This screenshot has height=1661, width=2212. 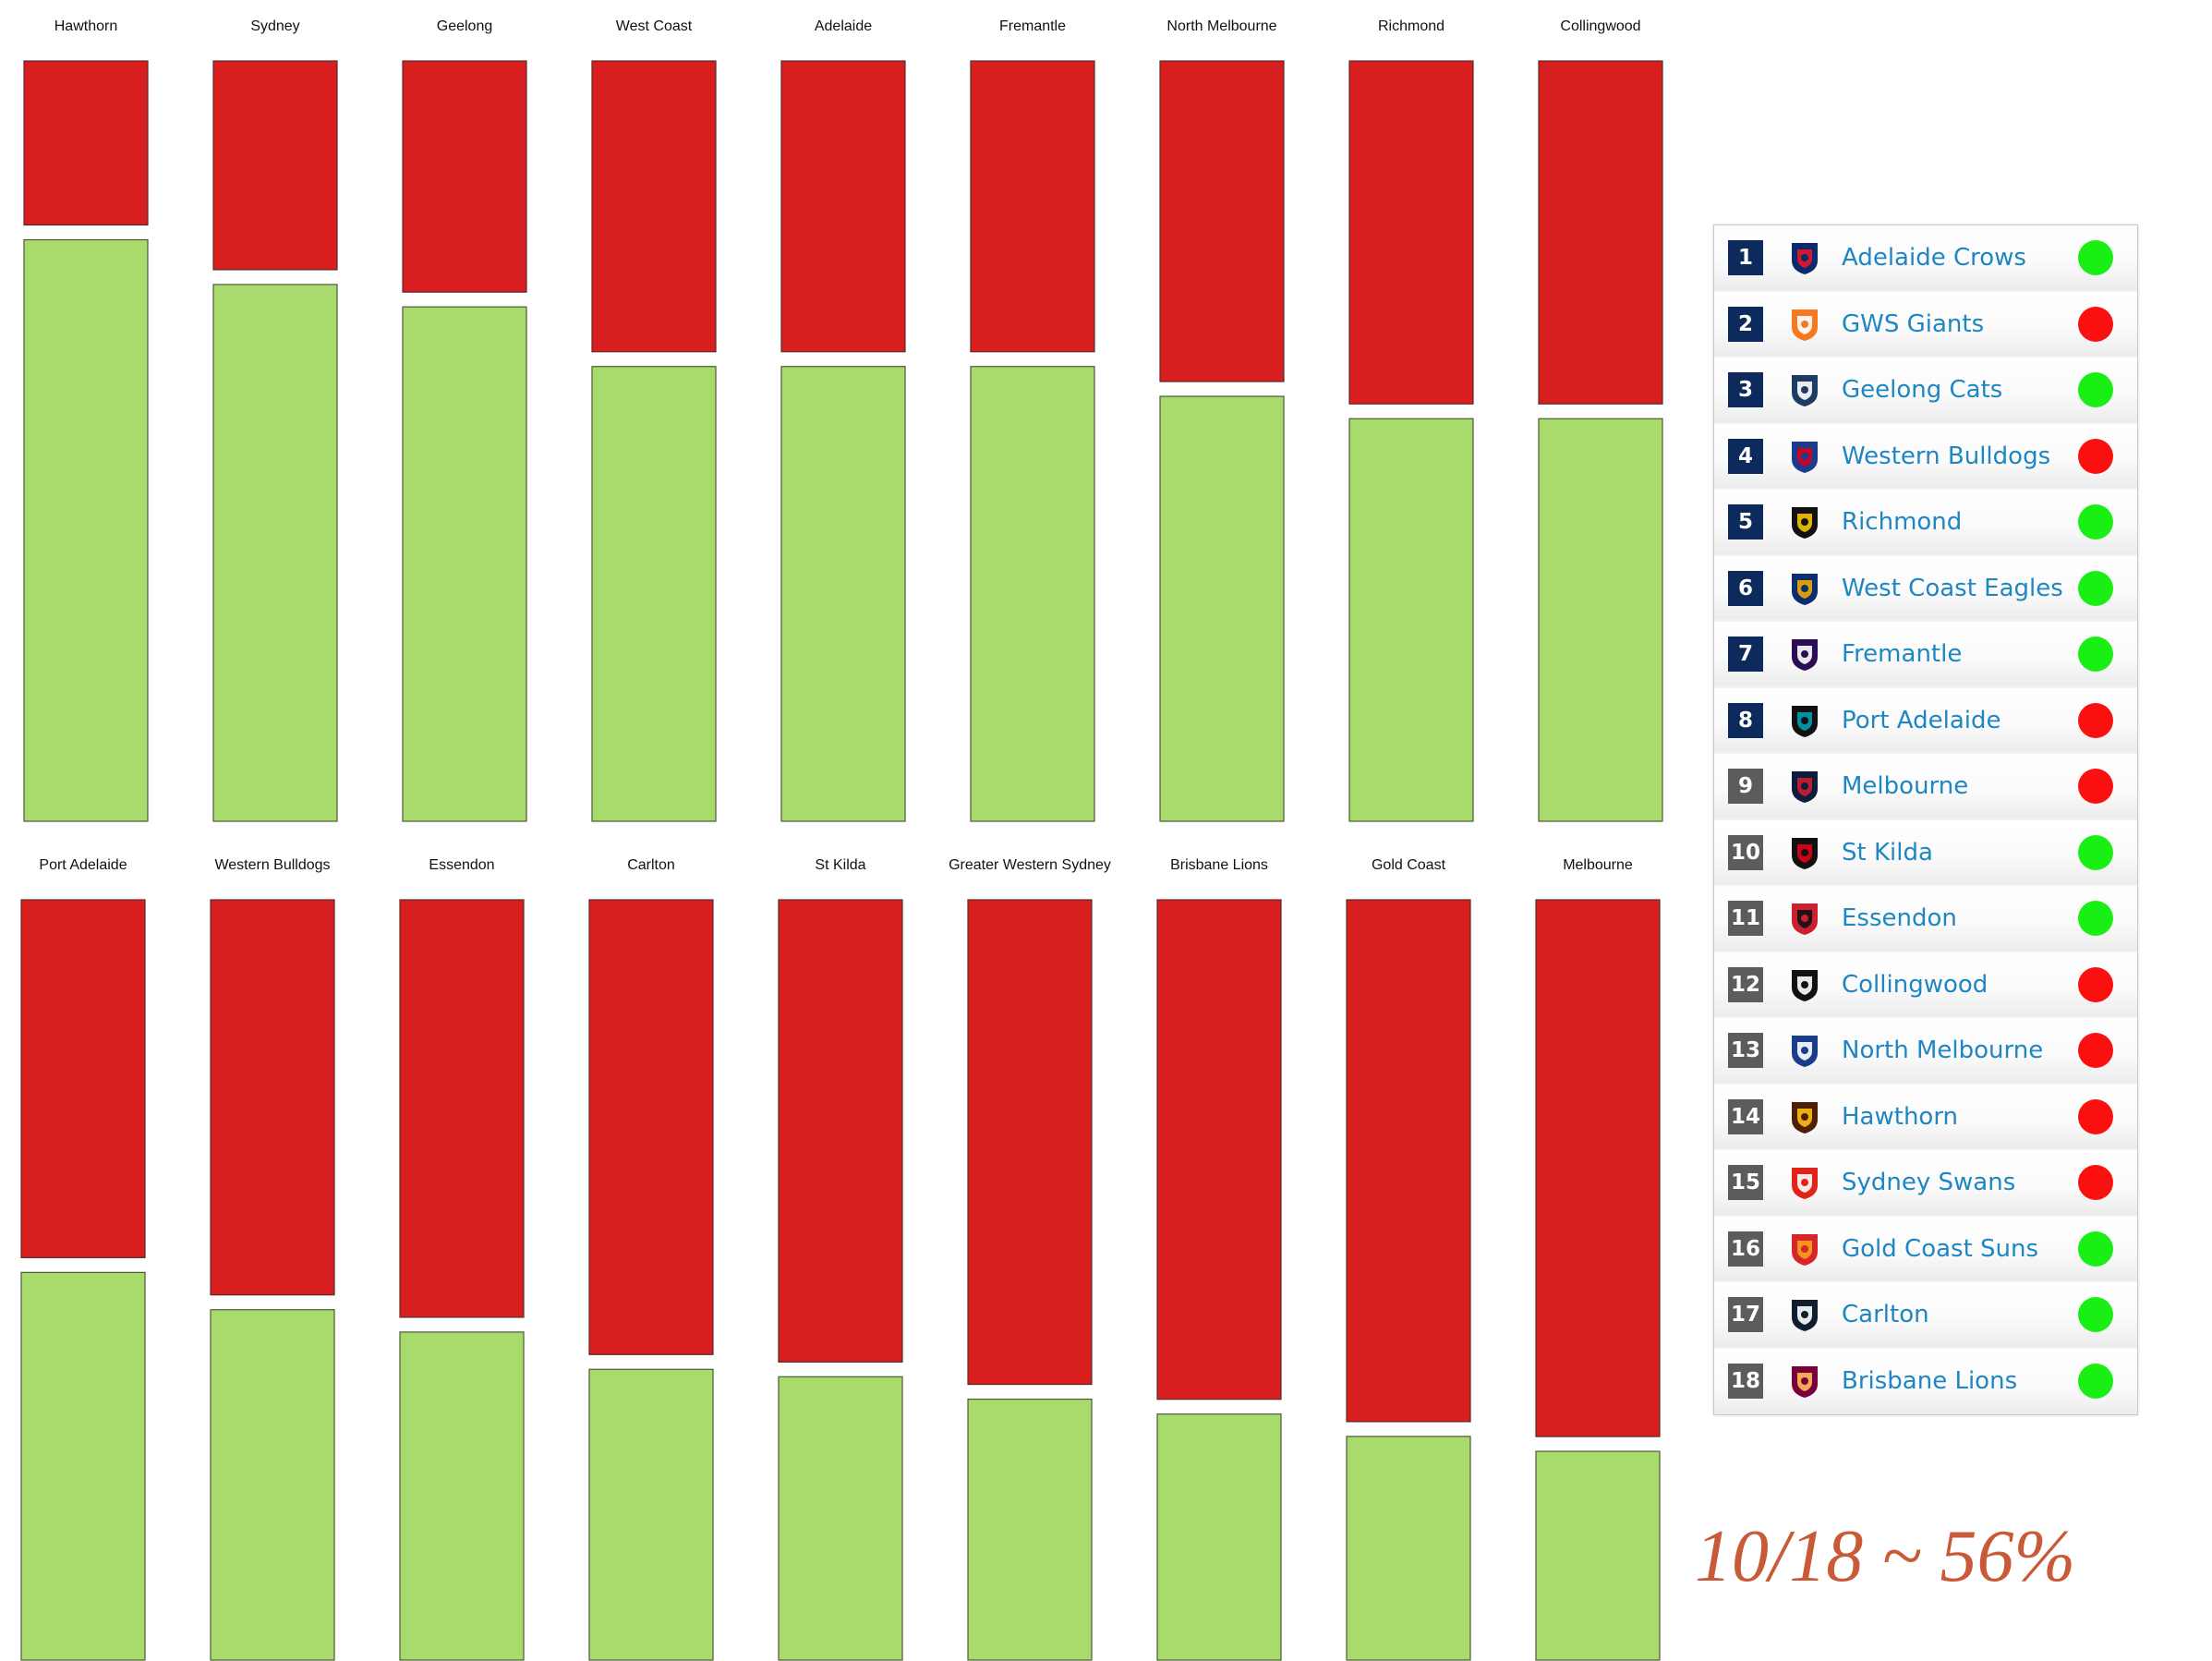 I want to click on ladder-row: 18 Brisbane Lions, so click(x=1925, y=1381).